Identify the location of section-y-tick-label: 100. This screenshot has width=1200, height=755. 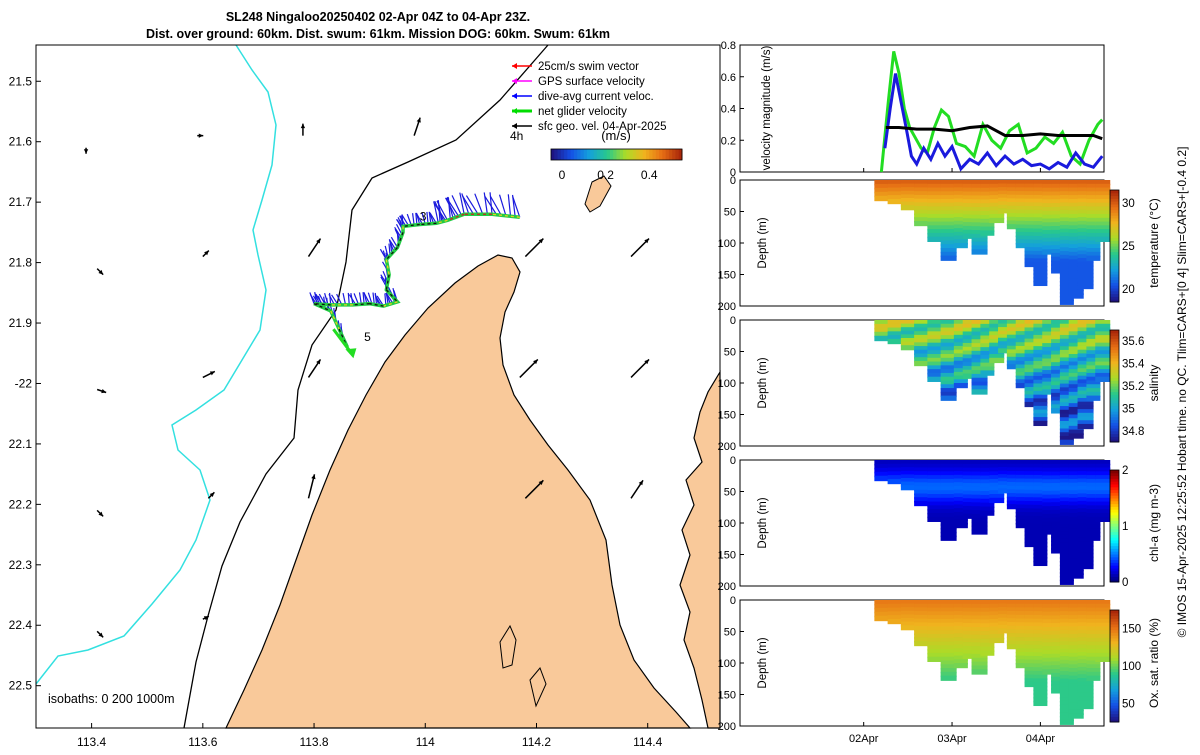
(727, 384).